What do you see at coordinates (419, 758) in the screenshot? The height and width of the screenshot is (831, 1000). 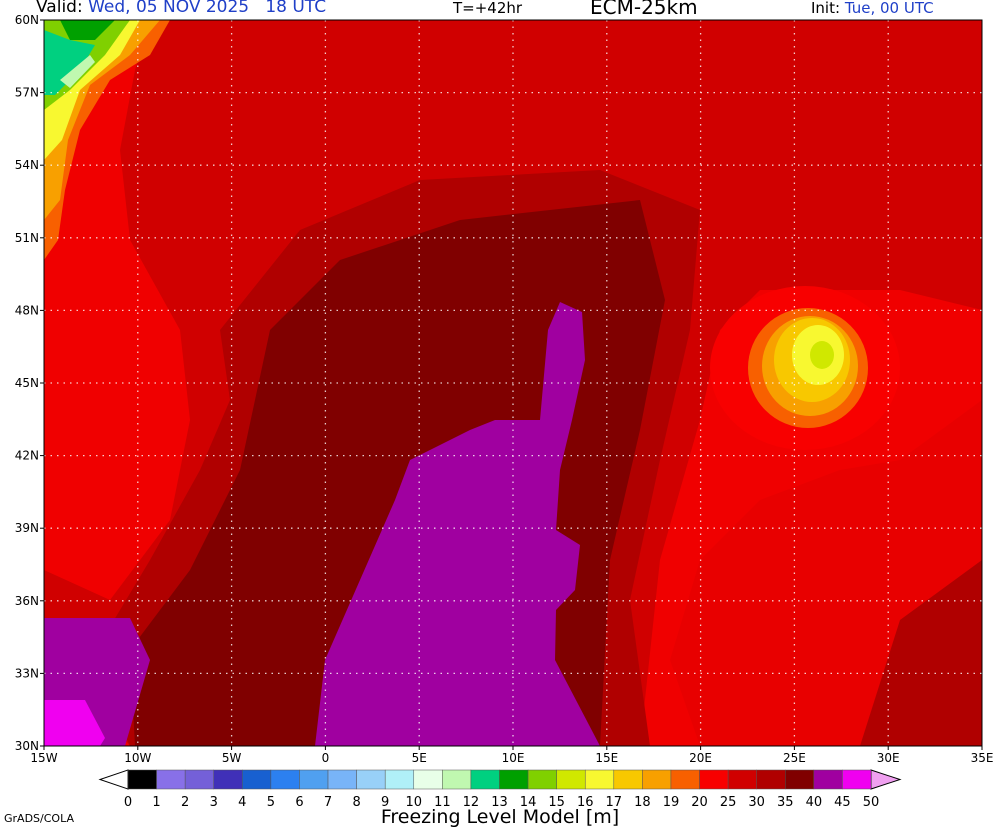 I see `lon-label: 5E` at bounding box center [419, 758].